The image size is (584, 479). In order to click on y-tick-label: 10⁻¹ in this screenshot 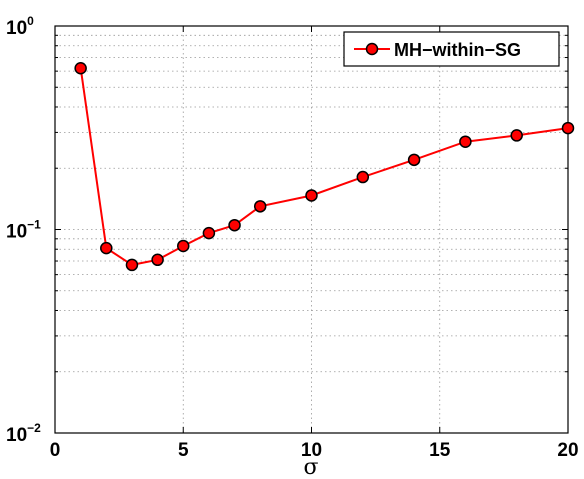, I will do `click(23, 230)`.